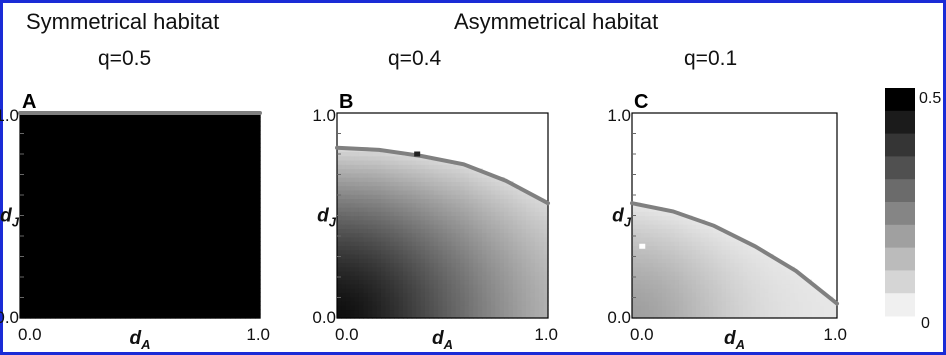  Describe the element at coordinates (140, 216) in the screenshot. I see `heatmap-cells` at that location.